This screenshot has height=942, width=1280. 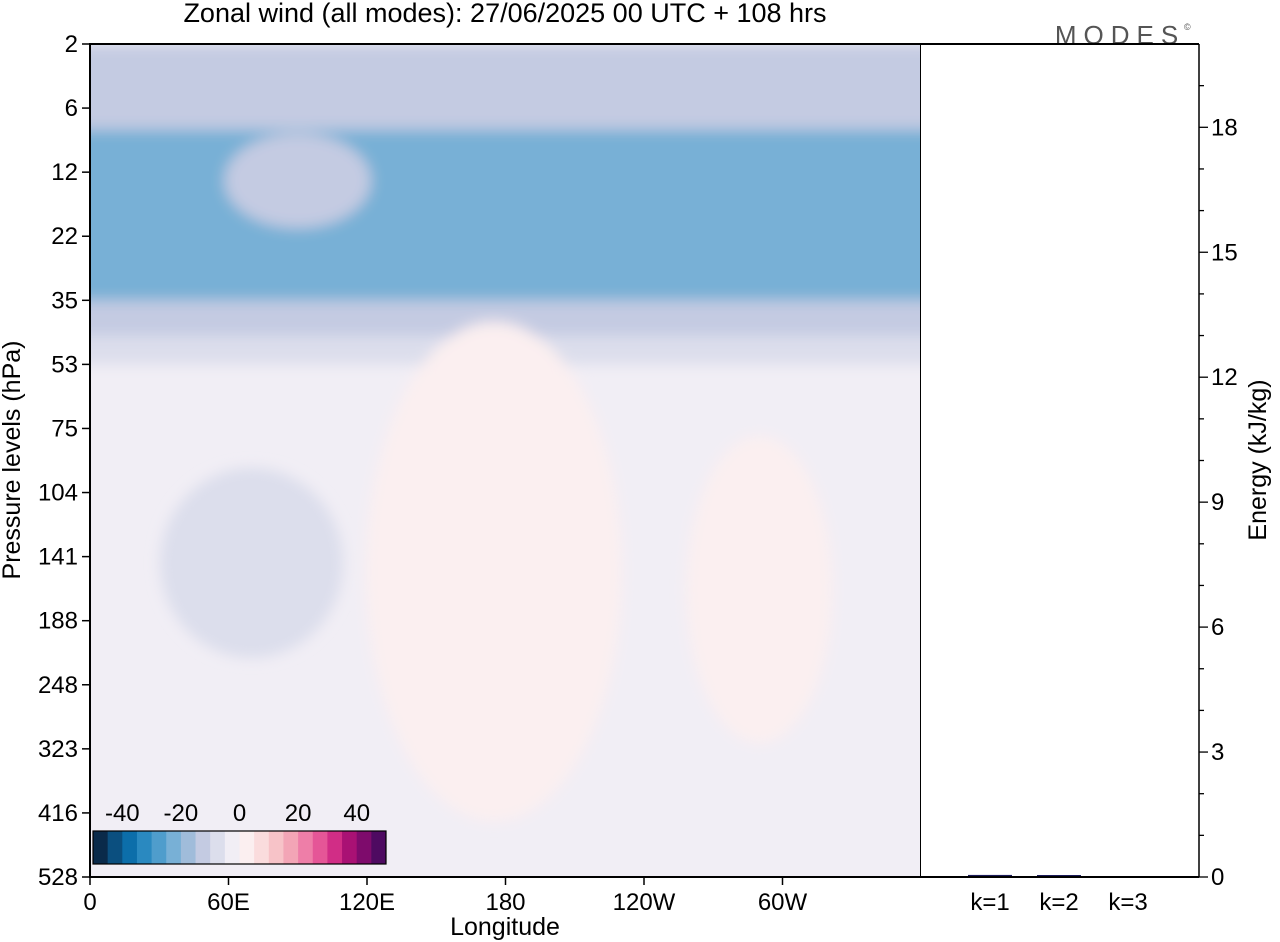 What do you see at coordinates (1217, 627) in the screenshot?
I see `energy-tick-label: 6` at bounding box center [1217, 627].